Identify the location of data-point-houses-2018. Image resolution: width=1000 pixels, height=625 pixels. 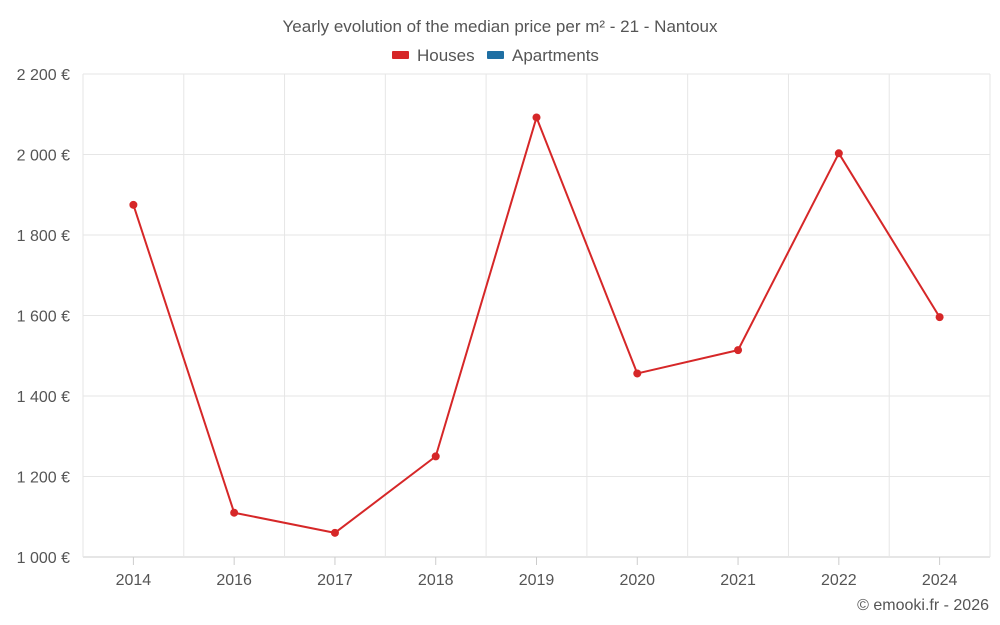
(435, 456).